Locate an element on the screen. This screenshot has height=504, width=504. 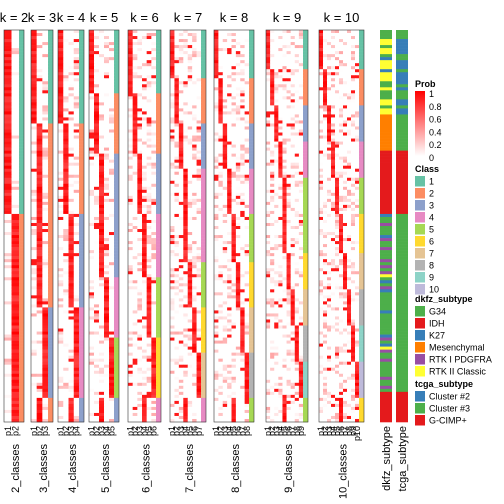
column-label: p1 is located at coordinates (61, 431).